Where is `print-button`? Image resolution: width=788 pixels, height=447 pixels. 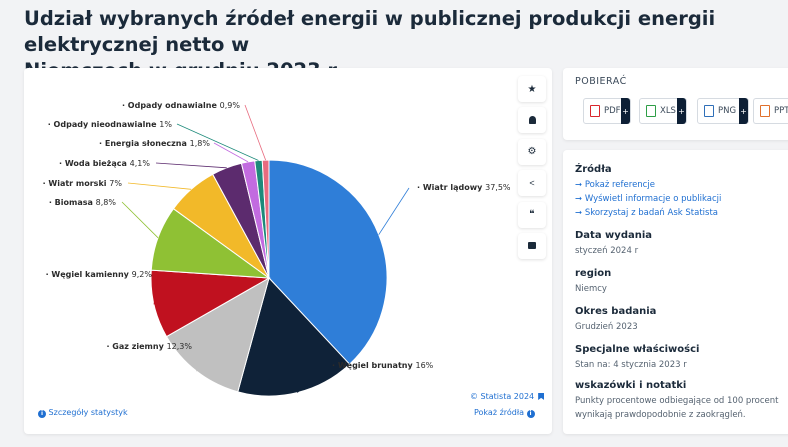 print-button is located at coordinates (532, 245).